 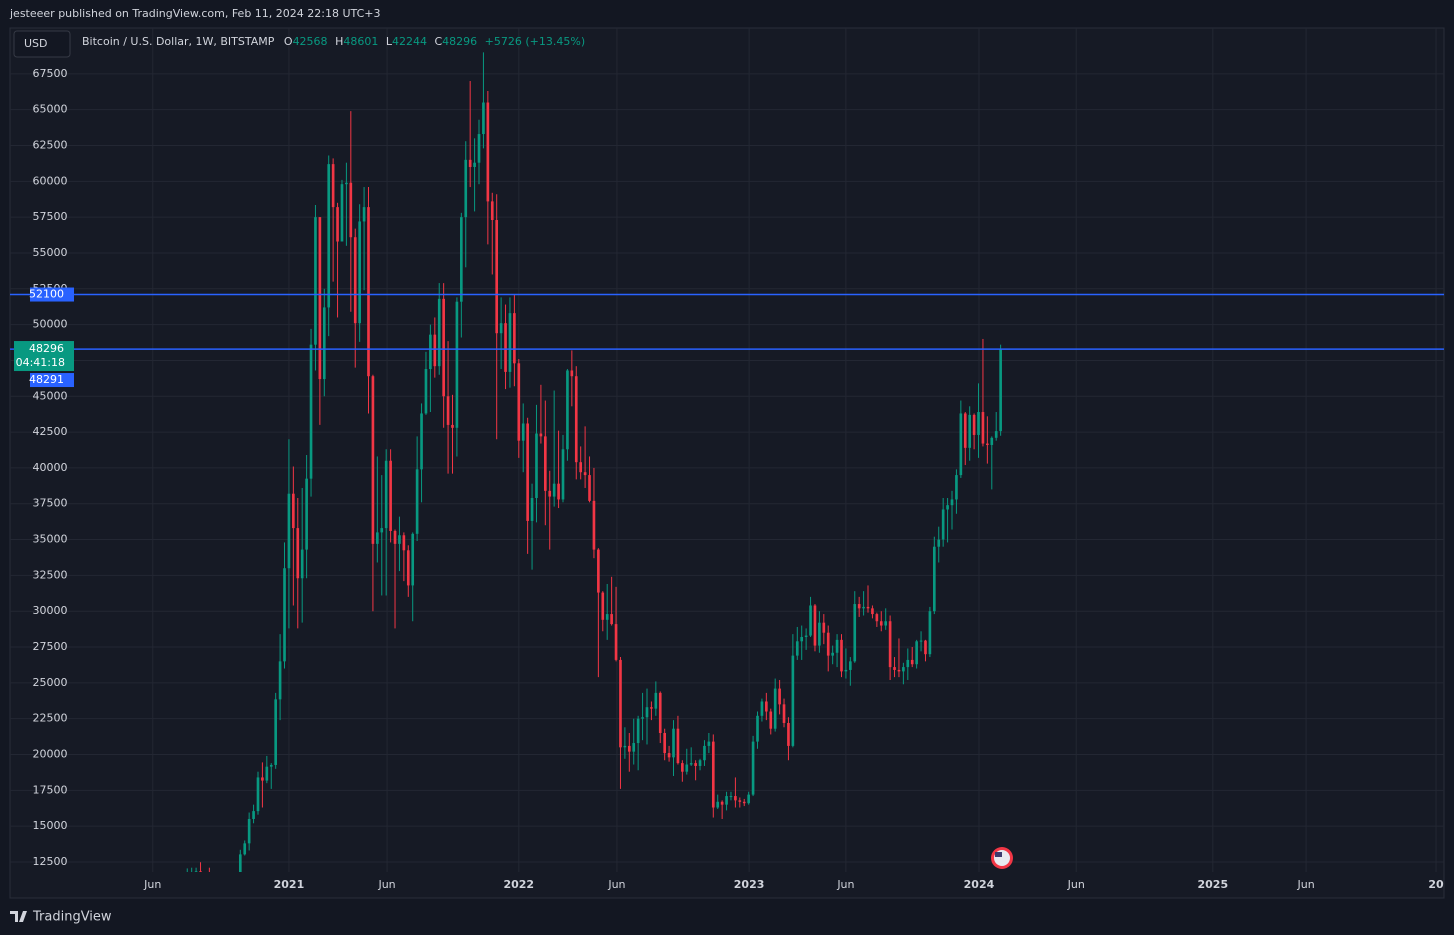 I want to click on y-tick-label: 35000, so click(x=50, y=539).